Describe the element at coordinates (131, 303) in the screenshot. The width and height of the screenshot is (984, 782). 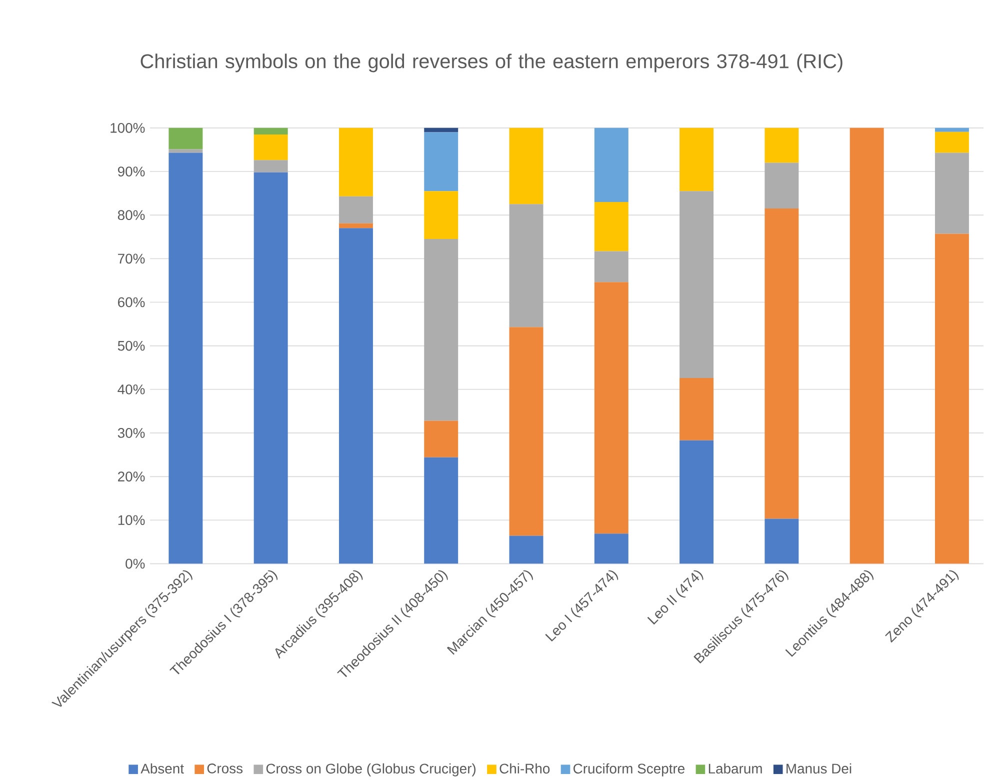
I see `y-tick-label: 60%` at that location.